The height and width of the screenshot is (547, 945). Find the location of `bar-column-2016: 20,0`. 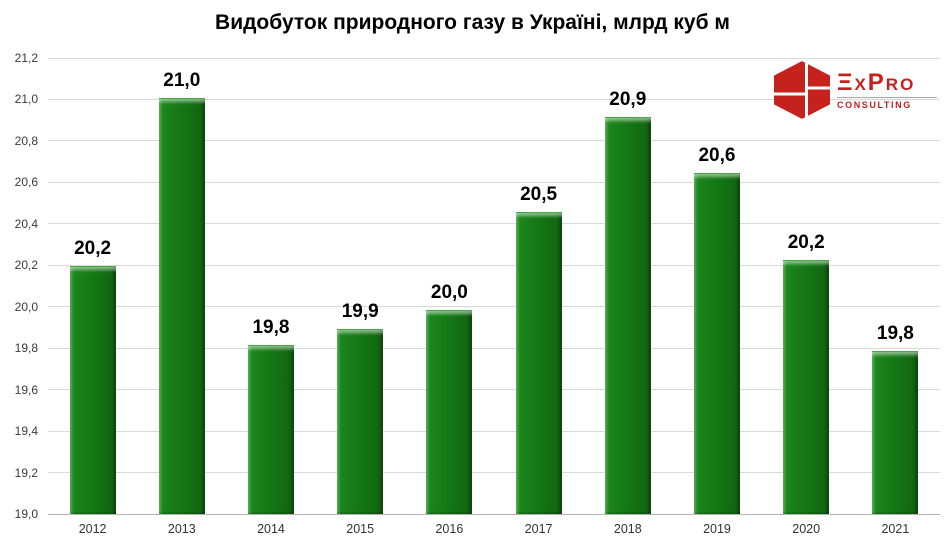

bar-column-2016: 20,0 is located at coordinates (449, 286).